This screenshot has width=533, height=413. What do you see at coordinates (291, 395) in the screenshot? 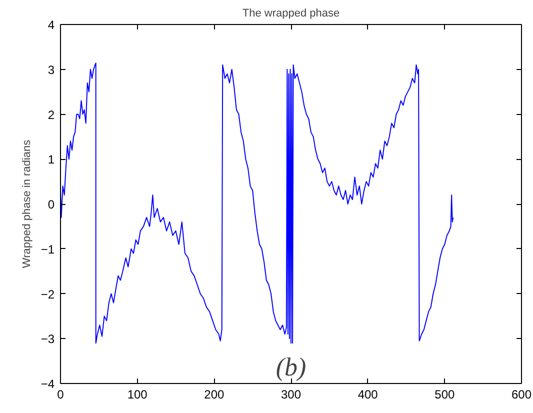
I see `x-tick-label: 300` at bounding box center [291, 395].